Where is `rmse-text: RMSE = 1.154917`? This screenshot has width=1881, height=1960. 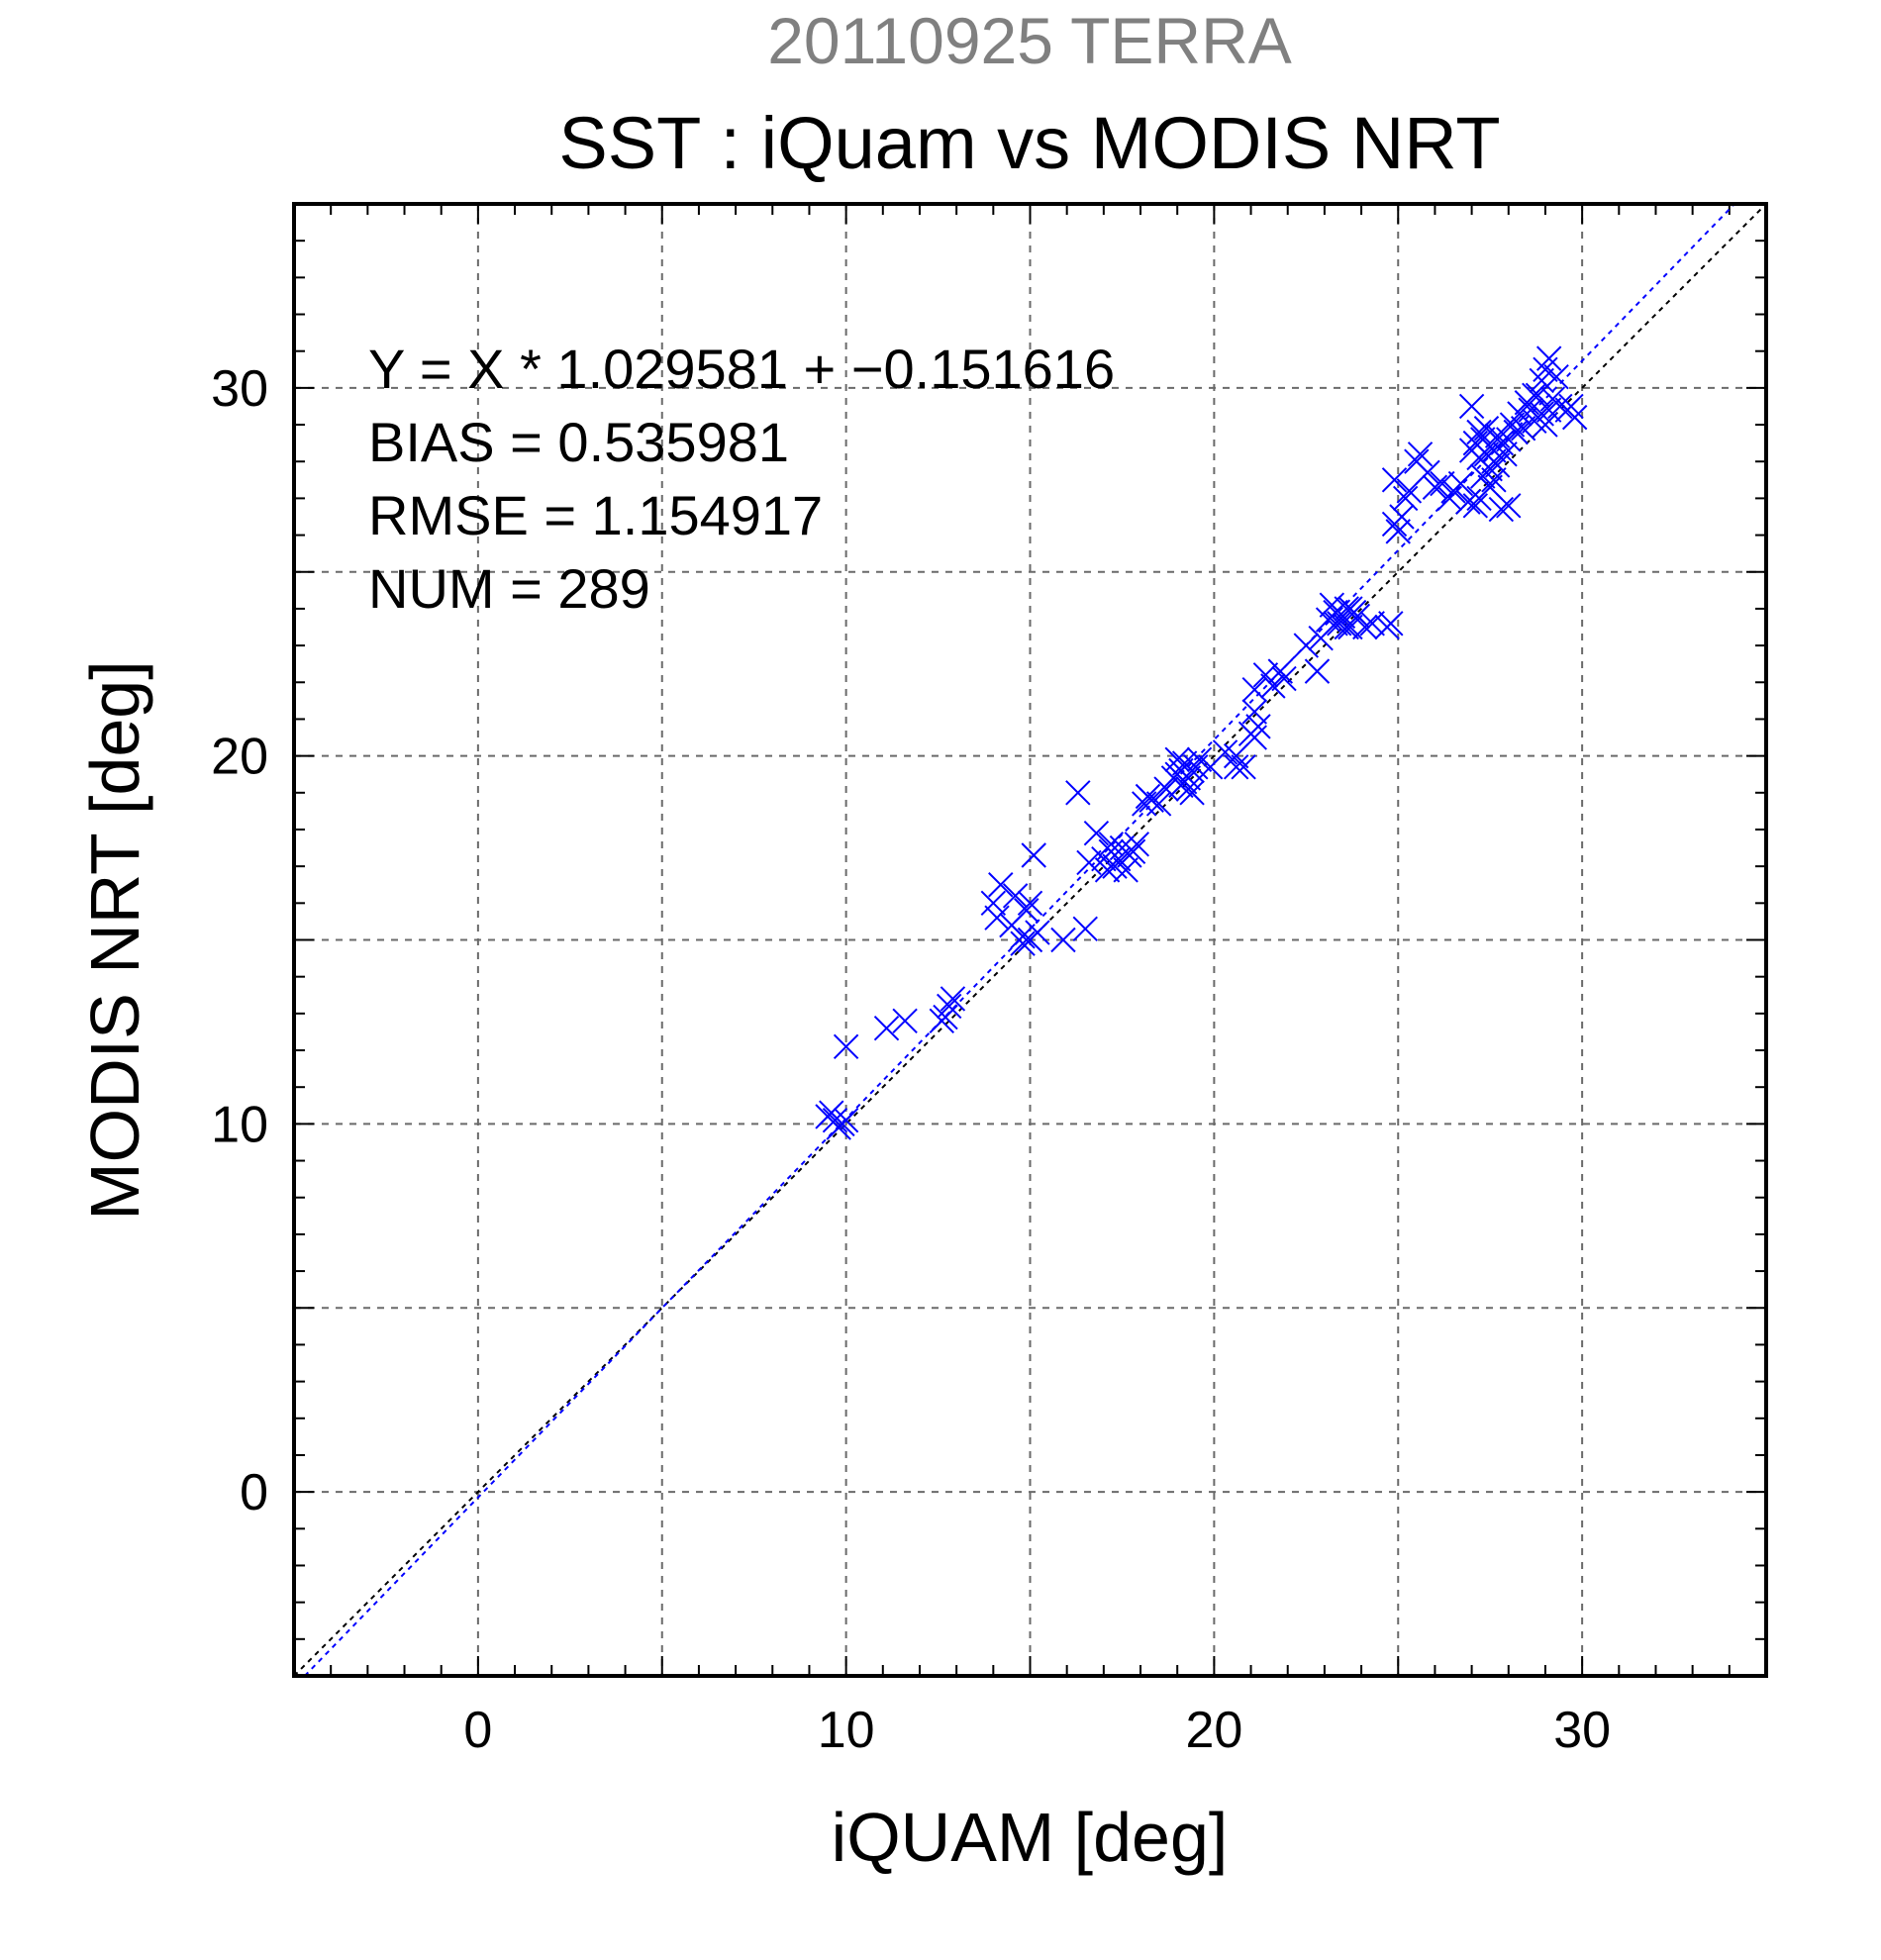
rmse-text: RMSE = 1.154917 is located at coordinates (595, 515).